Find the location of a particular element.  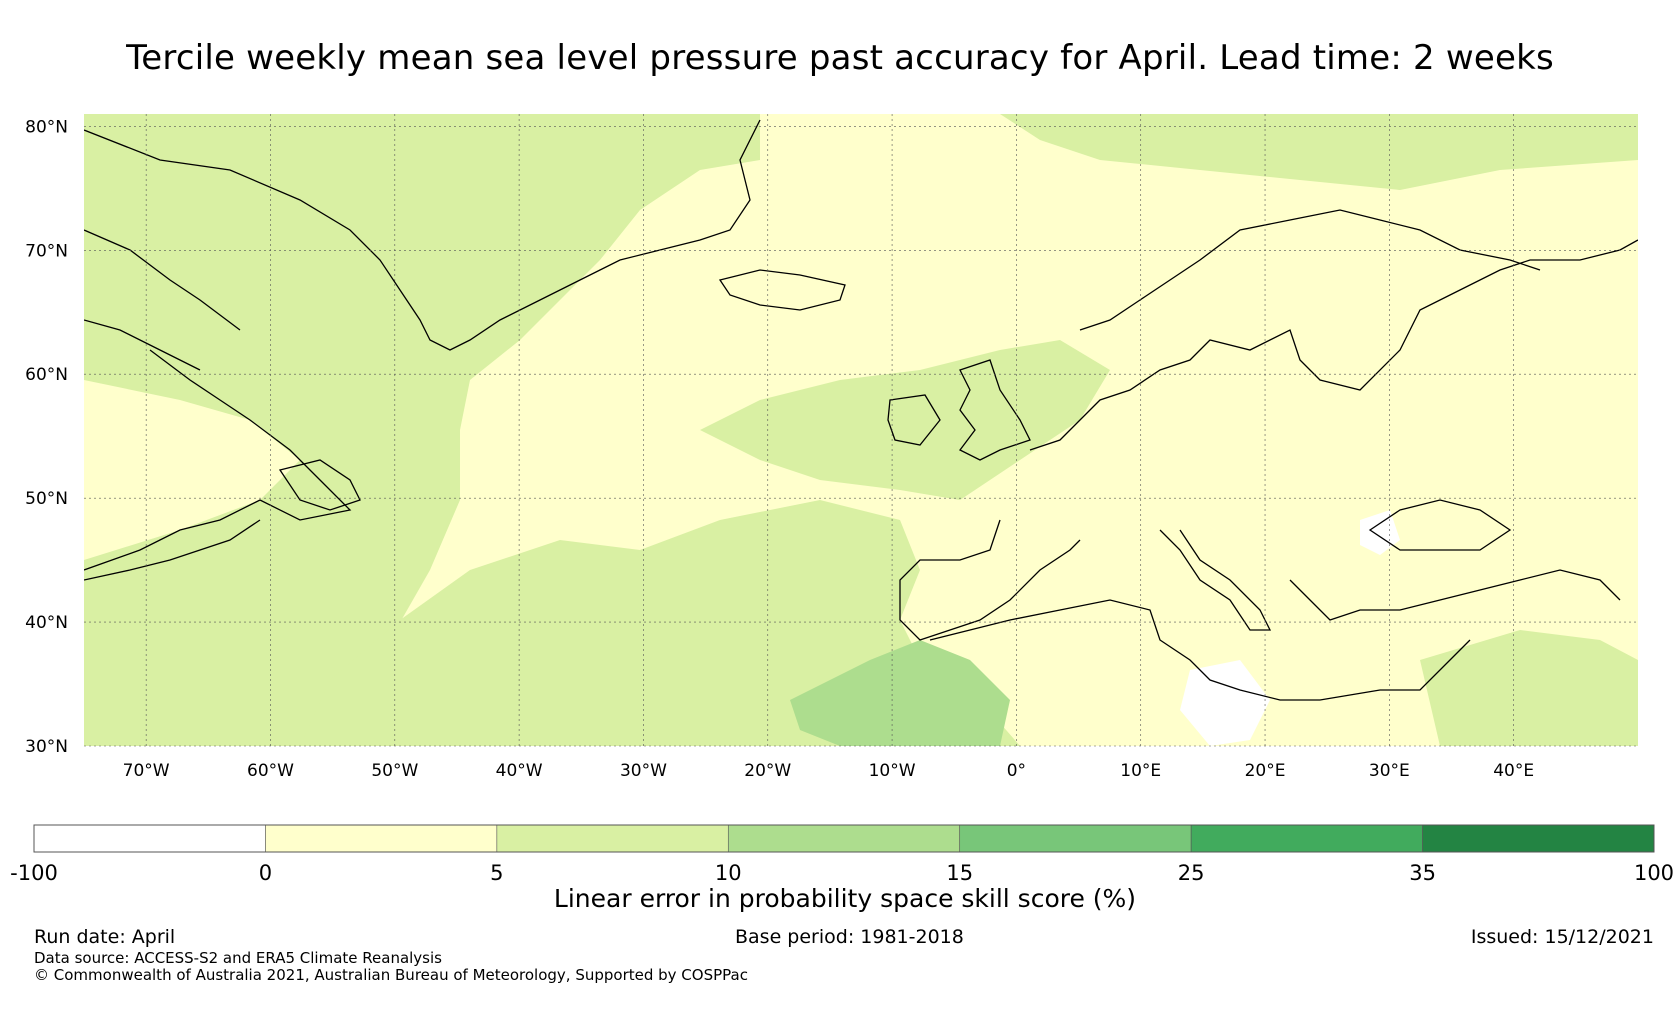

colorbar-tick-label: 10 is located at coordinates (728, 873).